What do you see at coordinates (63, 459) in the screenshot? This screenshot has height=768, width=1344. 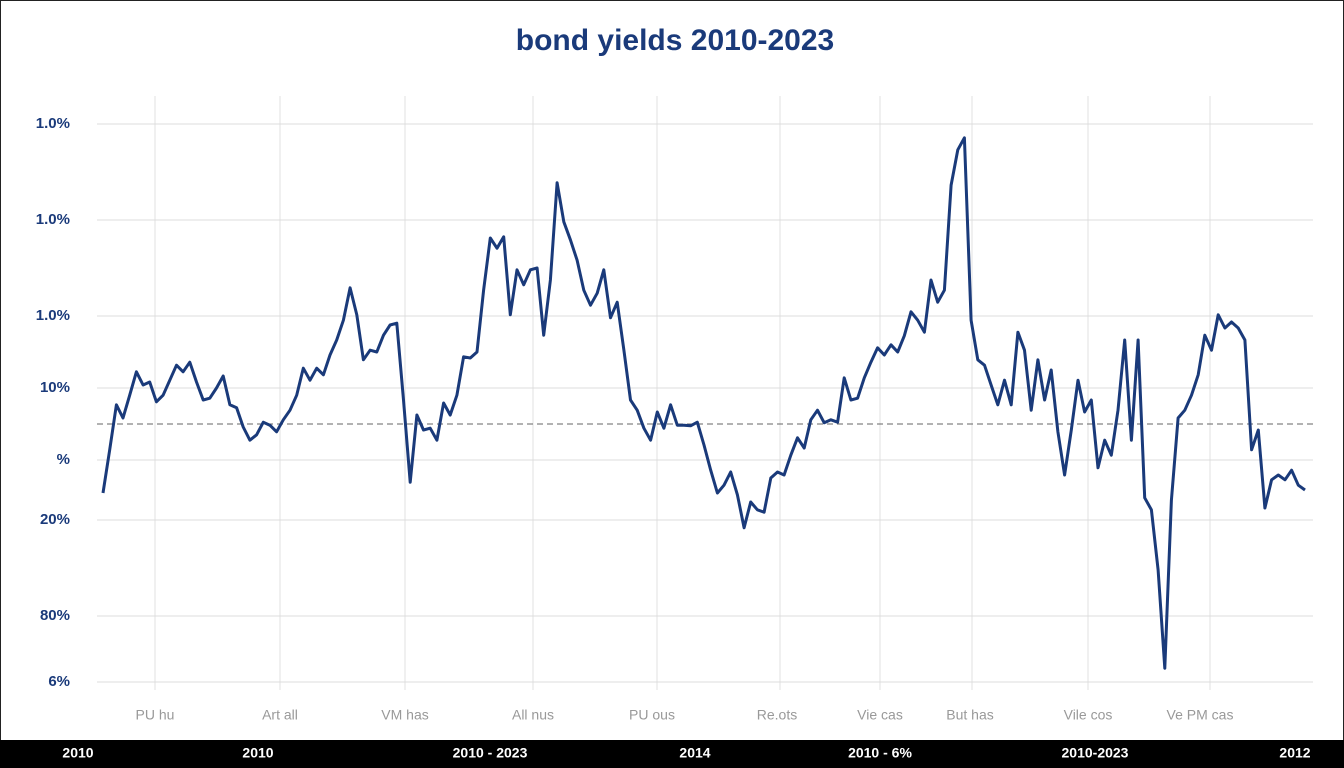 I see `y-tick-label: %` at bounding box center [63, 459].